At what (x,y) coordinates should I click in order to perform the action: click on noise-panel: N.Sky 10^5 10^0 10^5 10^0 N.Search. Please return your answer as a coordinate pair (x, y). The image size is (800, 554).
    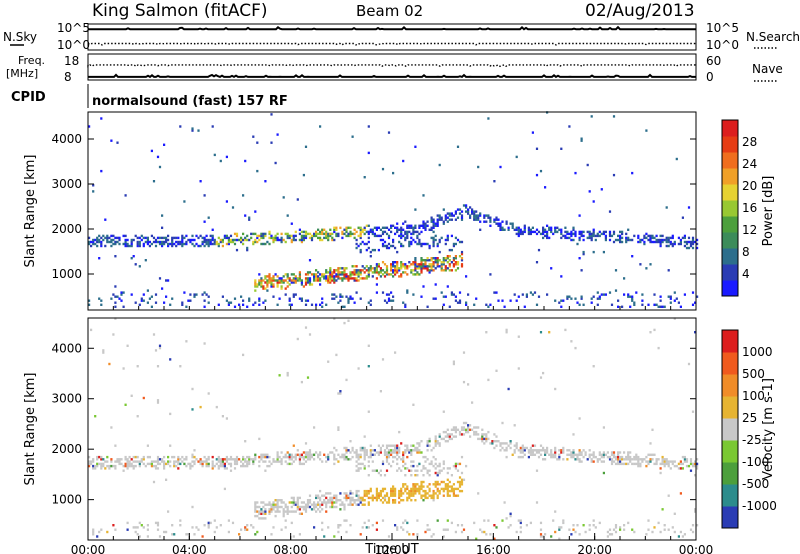
    Looking at the image, I should click on (401, 36).